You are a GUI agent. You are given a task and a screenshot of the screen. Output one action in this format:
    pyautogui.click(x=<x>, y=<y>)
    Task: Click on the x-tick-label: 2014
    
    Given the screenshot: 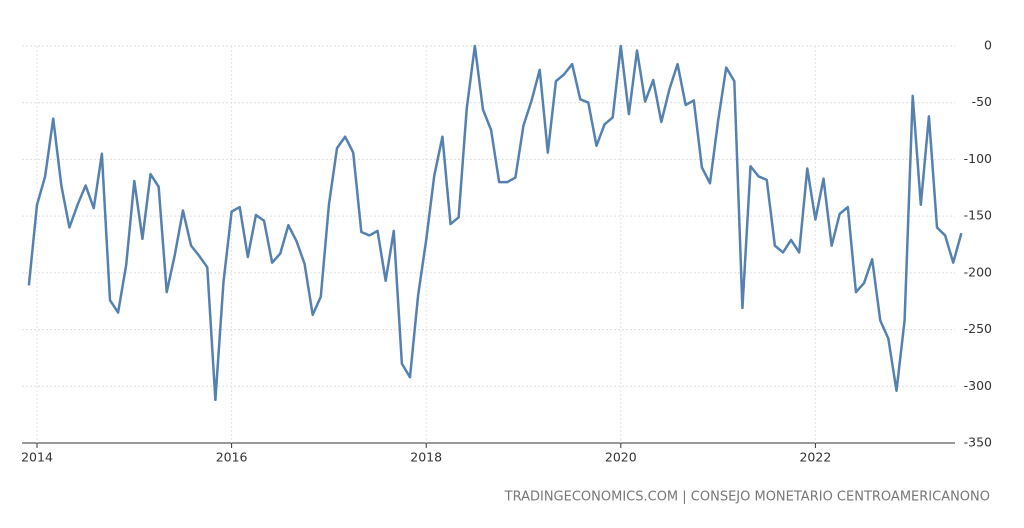 What is the action you would take?
    pyautogui.click(x=37, y=457)
    